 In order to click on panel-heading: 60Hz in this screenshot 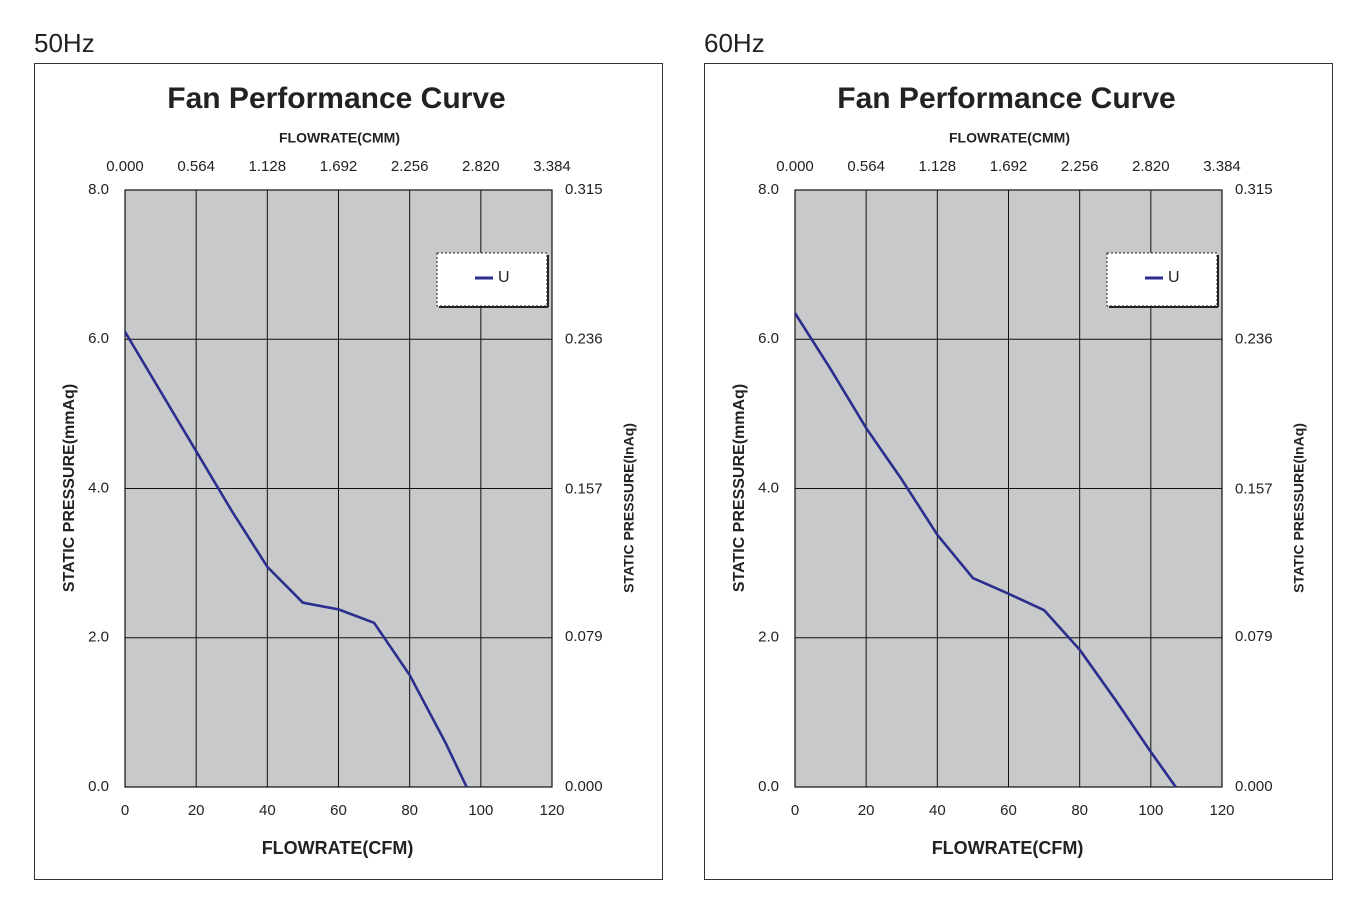, I will do `click(734, 43)`.